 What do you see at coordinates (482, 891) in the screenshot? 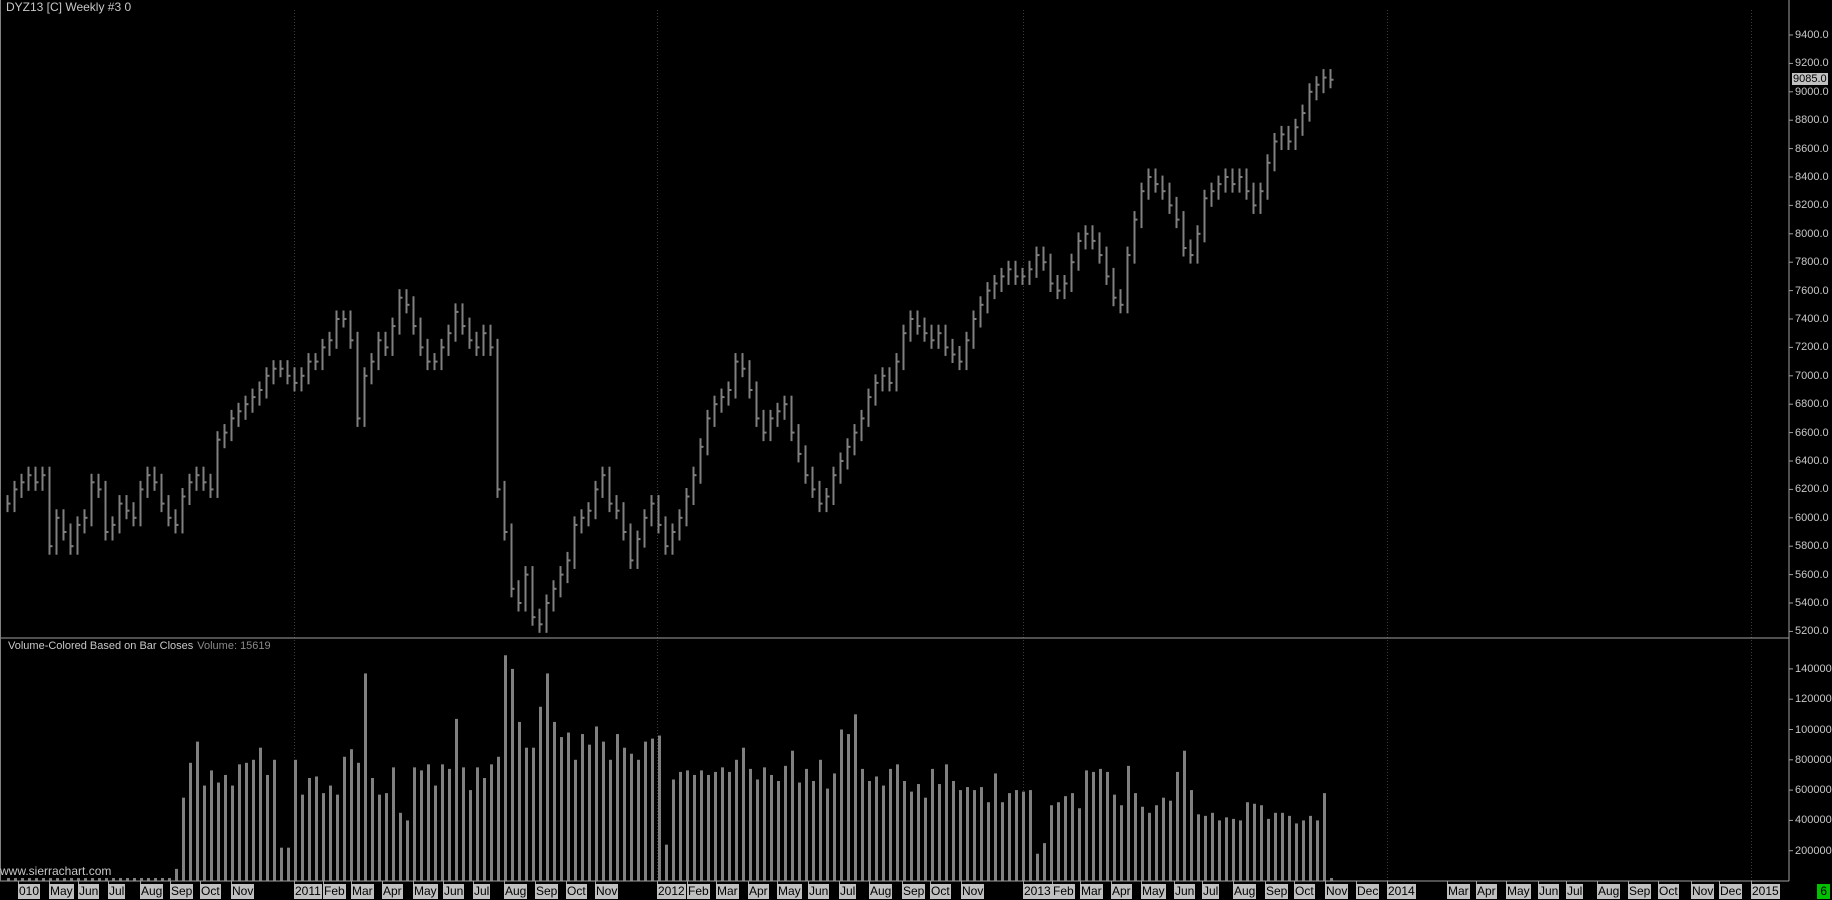
I see `time-tick-label: Jul` at bounding box center [482, 891].